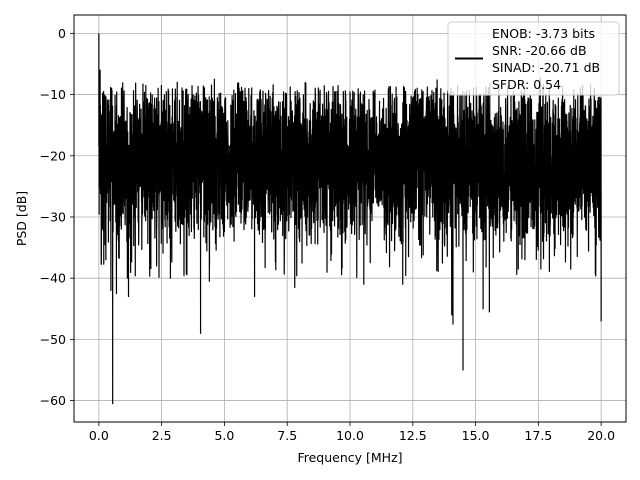  What do you see at coordinates (601, 435) in the screenshot?
I see `x-tick-label: 20.0` at bounding box center [601, 435].